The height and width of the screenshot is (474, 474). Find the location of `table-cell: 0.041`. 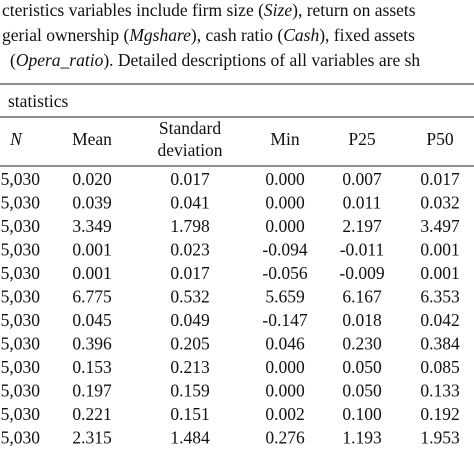

table-cell: 0.041 is located at coordinates (189, 203).